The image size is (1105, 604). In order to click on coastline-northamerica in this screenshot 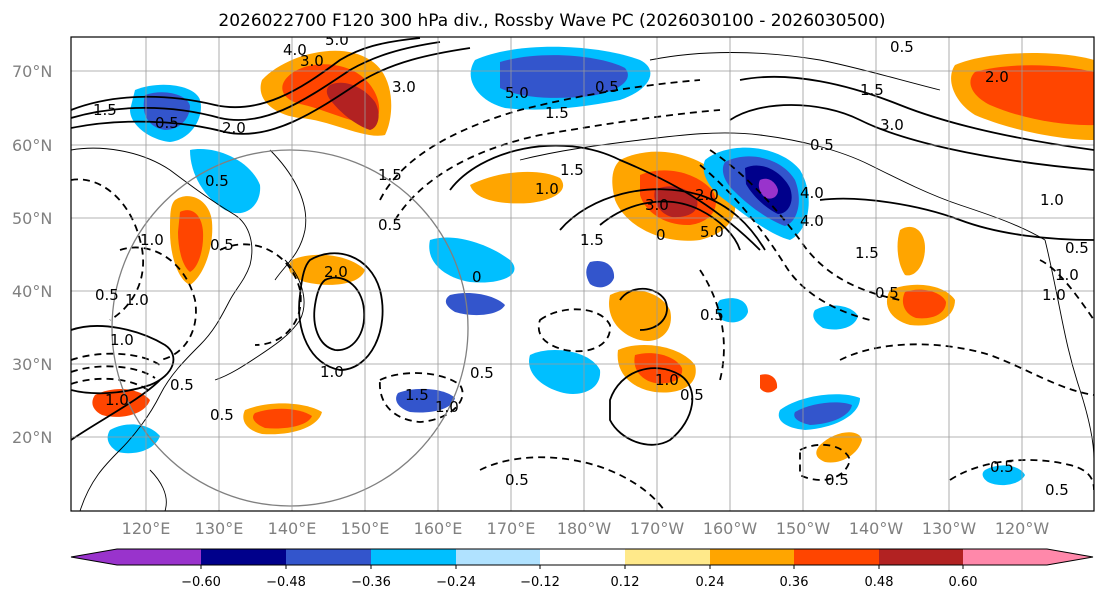, I will do `click(1069, 350)`.